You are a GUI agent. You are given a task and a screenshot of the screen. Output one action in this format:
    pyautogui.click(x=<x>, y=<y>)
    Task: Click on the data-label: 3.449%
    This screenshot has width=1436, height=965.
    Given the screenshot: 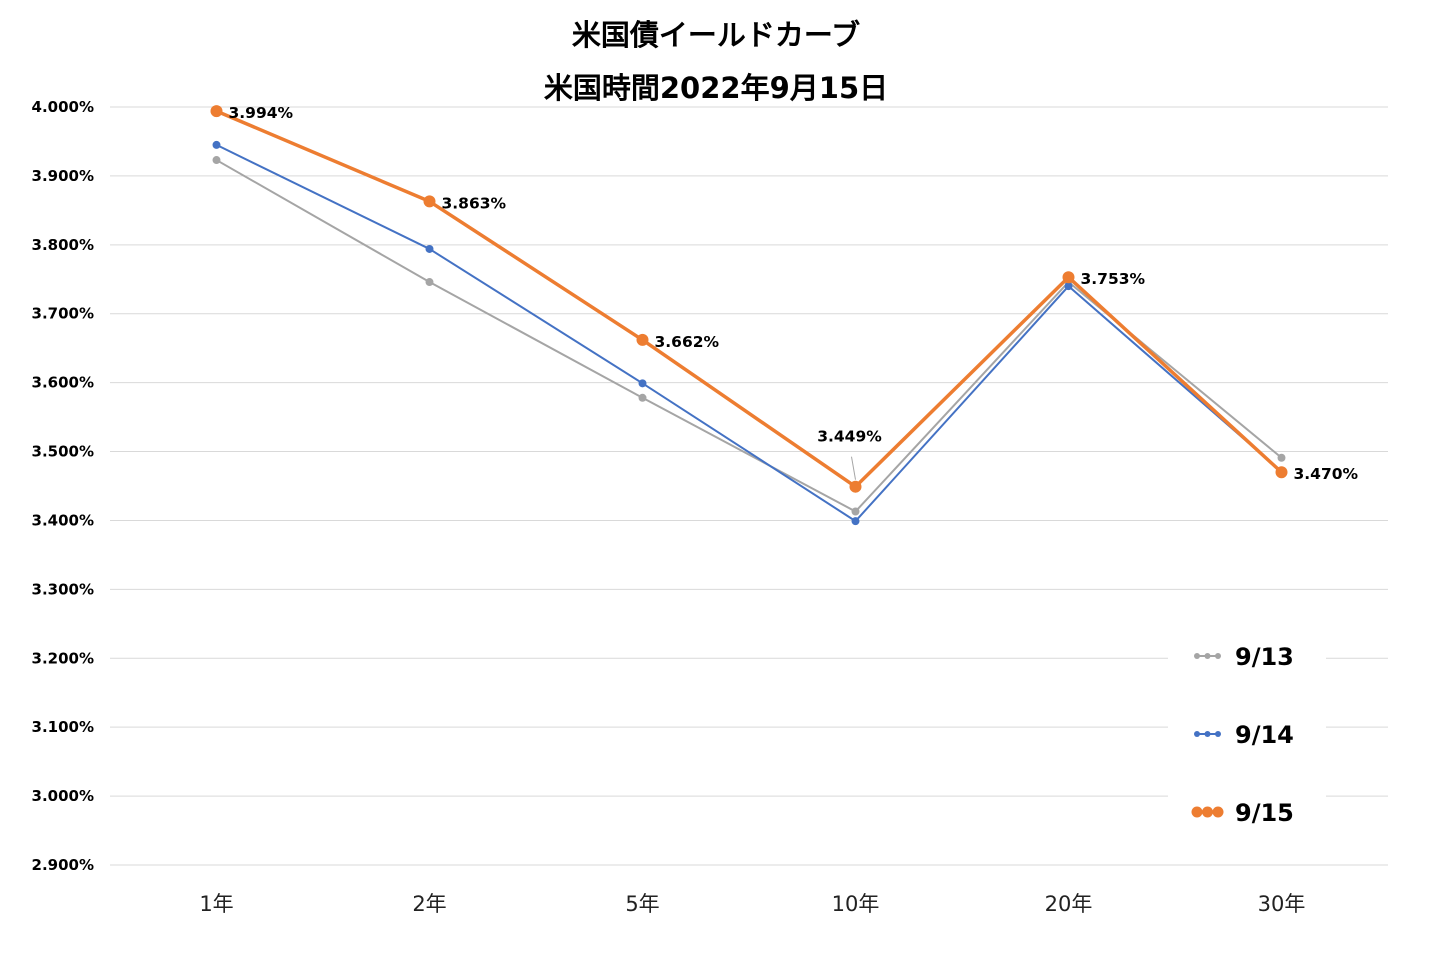 What is the action you would take?
    pyautogui.click(x=849, y=437)
    